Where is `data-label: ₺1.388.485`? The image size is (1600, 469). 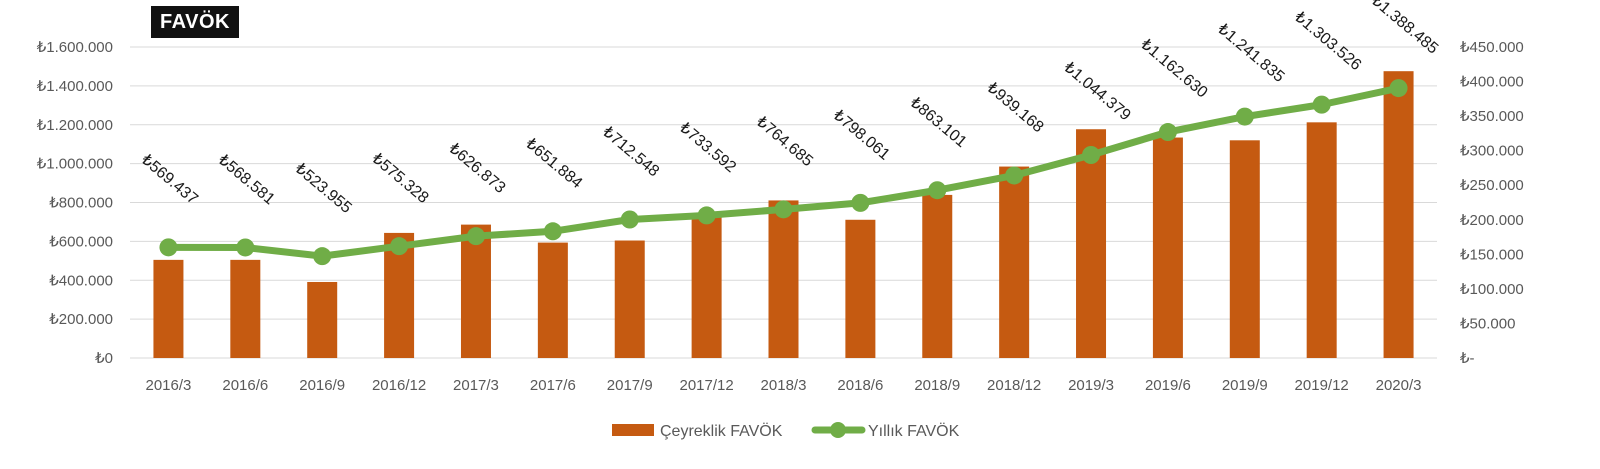 data-label: ₺1.388.485 is located at coordinates (1404, 29).